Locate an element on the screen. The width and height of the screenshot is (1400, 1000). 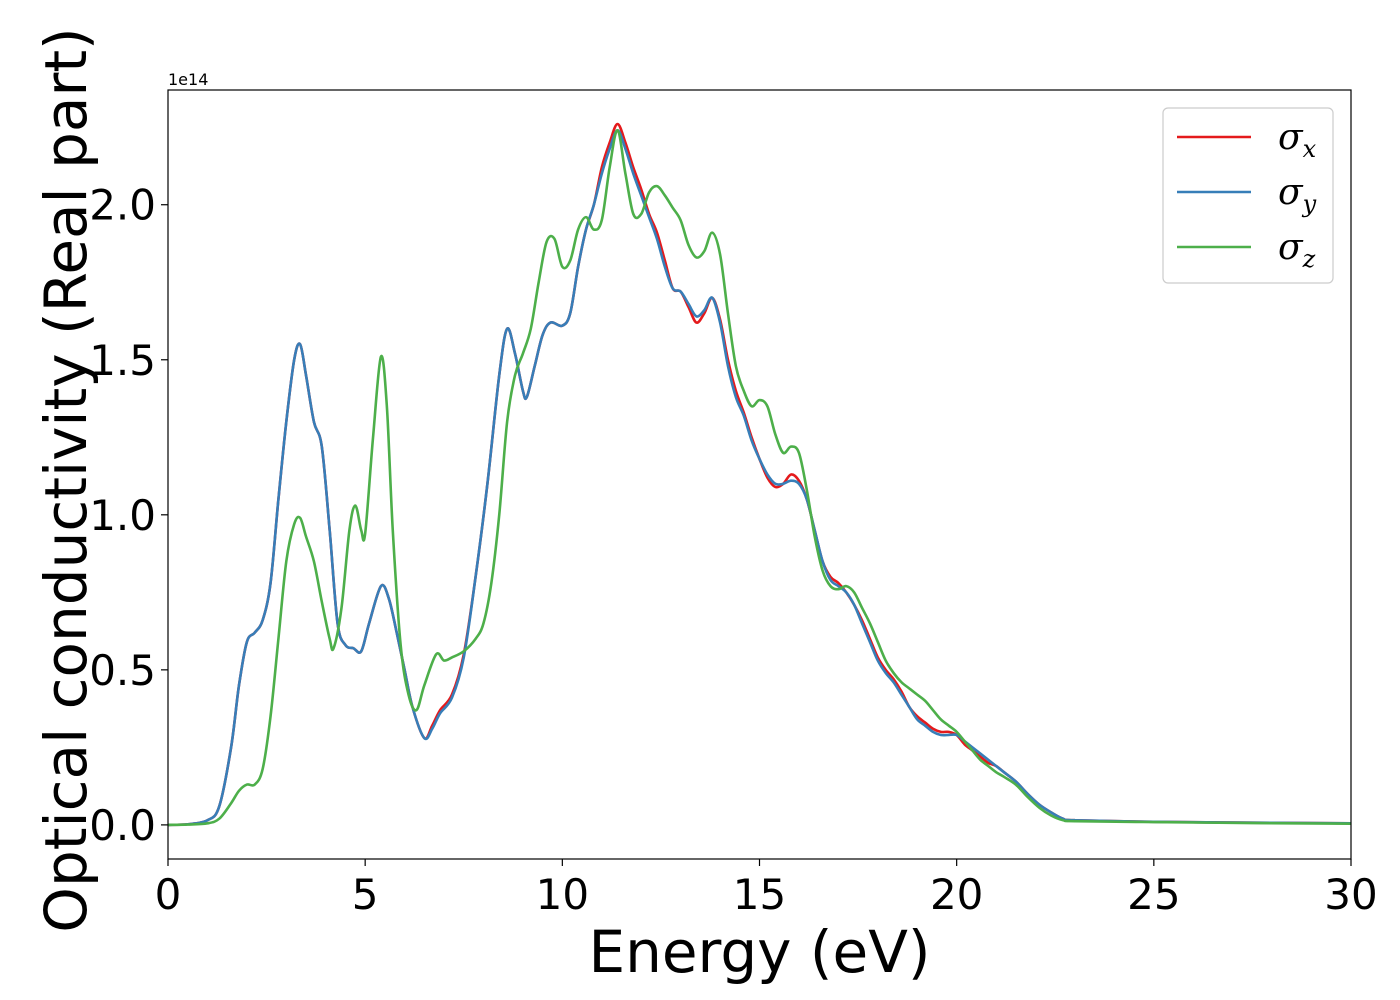
y-tick-label: 0.0 is located at coordinates (122, 825).